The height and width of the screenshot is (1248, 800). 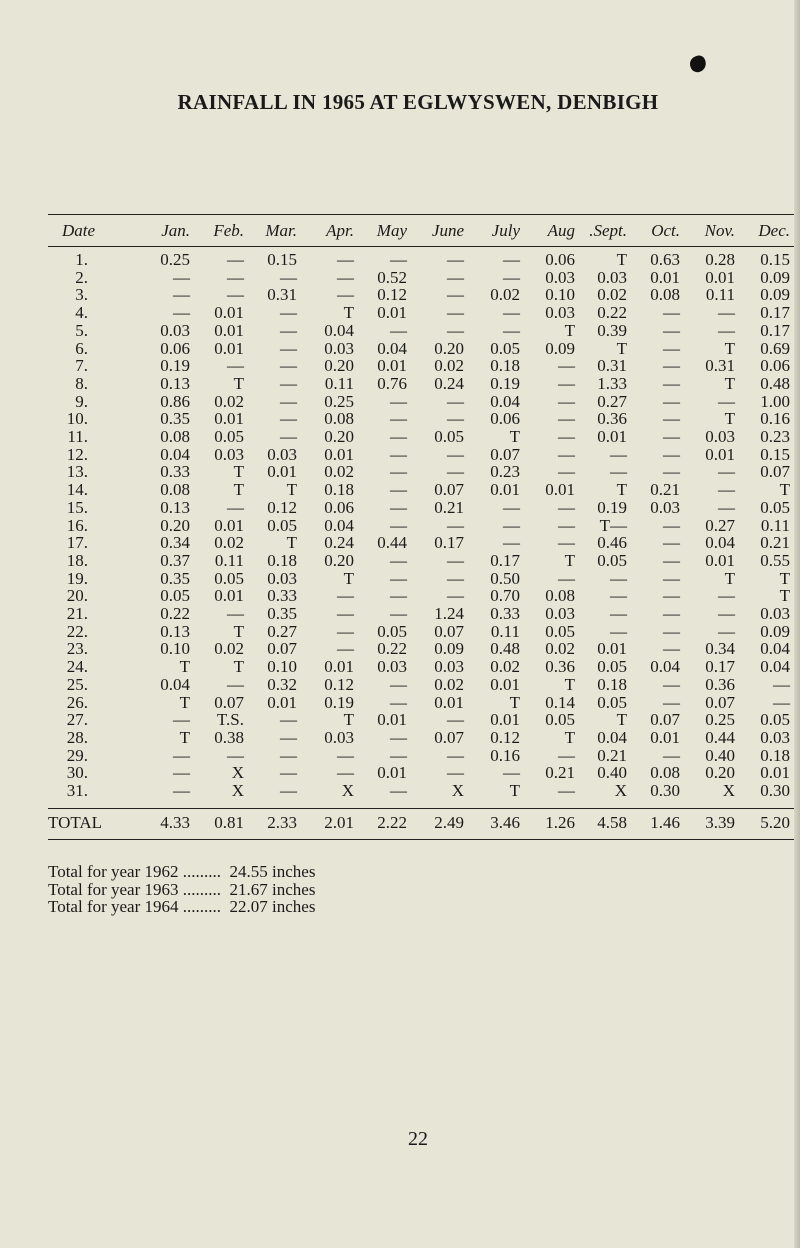 What do you see at coordinates (449, 822) in the screenshot?
I see `value-cell: 2.49` at bounding box center [449, 822].